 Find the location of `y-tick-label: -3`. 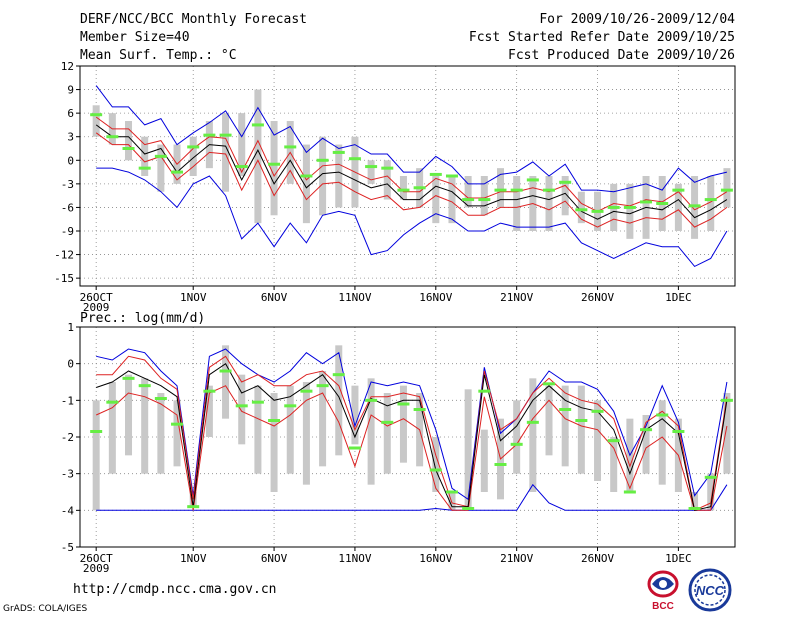

y-tick-label: -3 is located at coordinates (67, 184).